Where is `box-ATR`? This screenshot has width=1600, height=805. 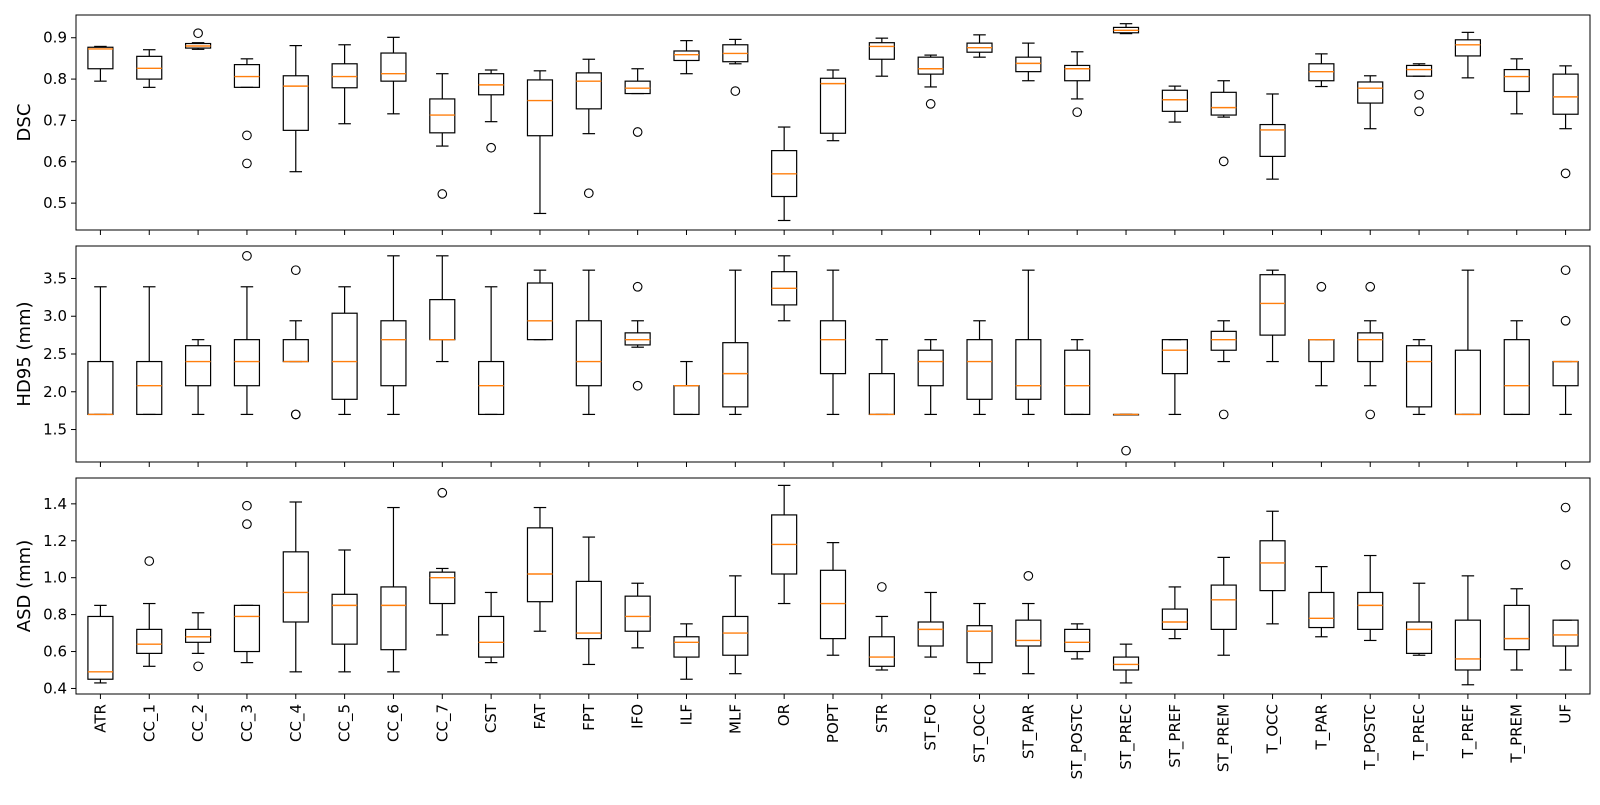
box-ATR is located at coordinates (100, 351).